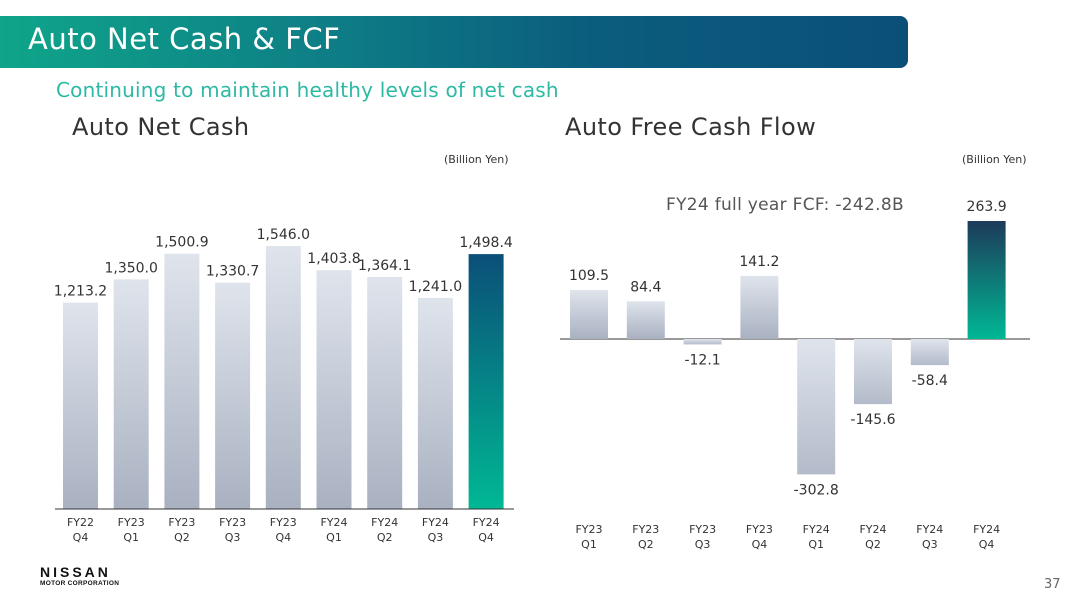 The height and width of the screenshot is (602, 1080). Describe the element at coordinates (645, 287) in the screenshot. I see `fcf-value-label: 84.4` at that location.